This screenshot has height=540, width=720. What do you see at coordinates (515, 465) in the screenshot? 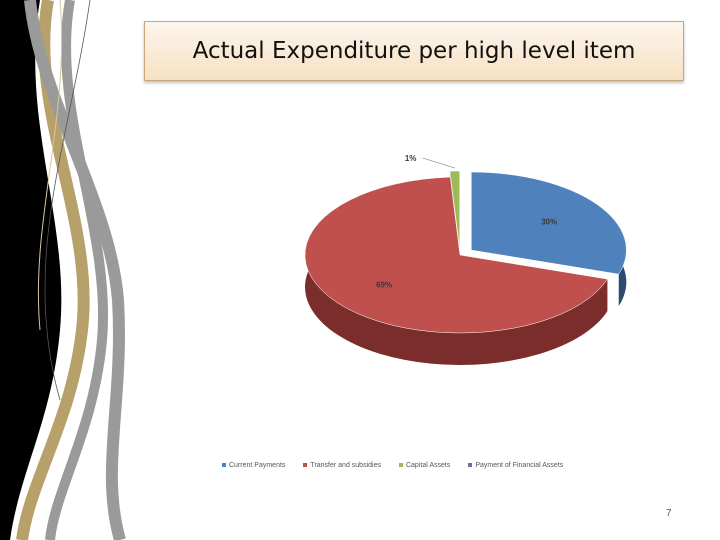
I see `legend-item-3: Payment of Financial Assets` at bounding box center [515, 465].